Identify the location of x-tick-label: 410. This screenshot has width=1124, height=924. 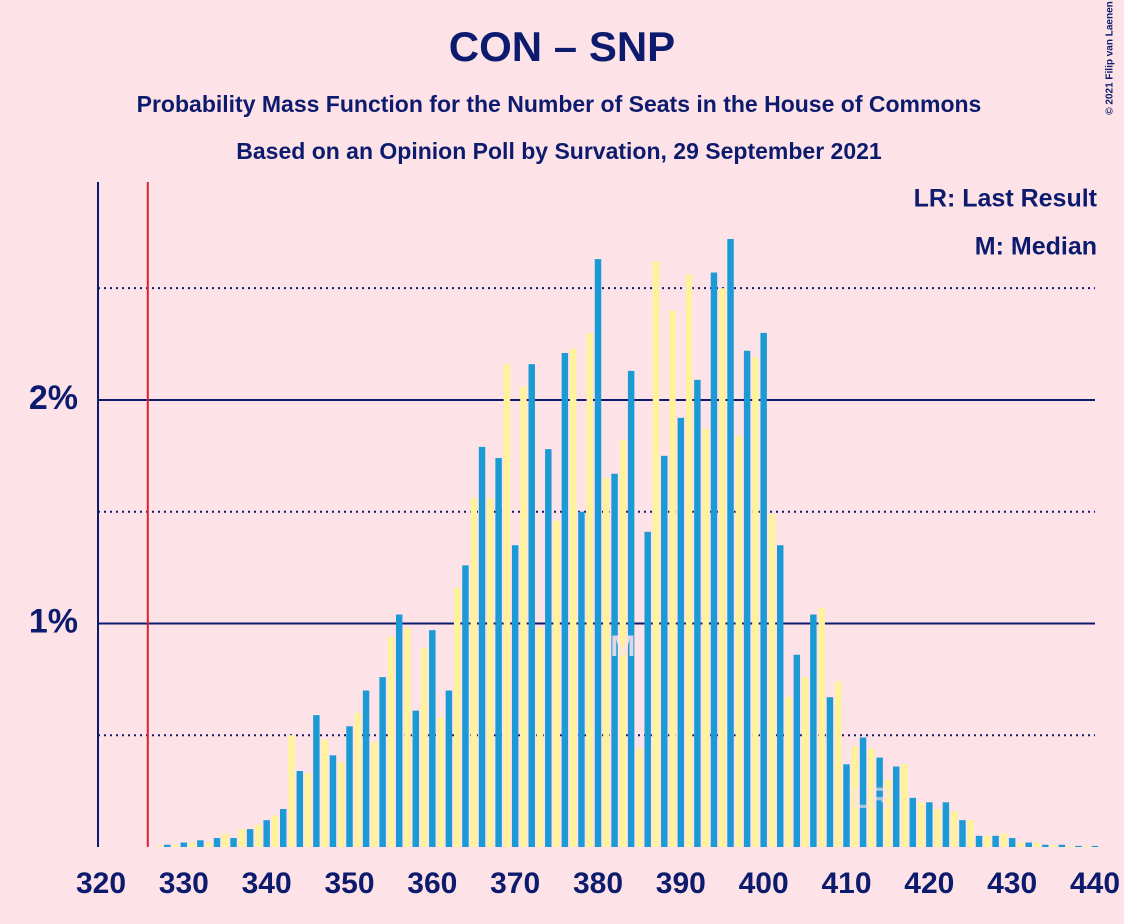
(846, 883).